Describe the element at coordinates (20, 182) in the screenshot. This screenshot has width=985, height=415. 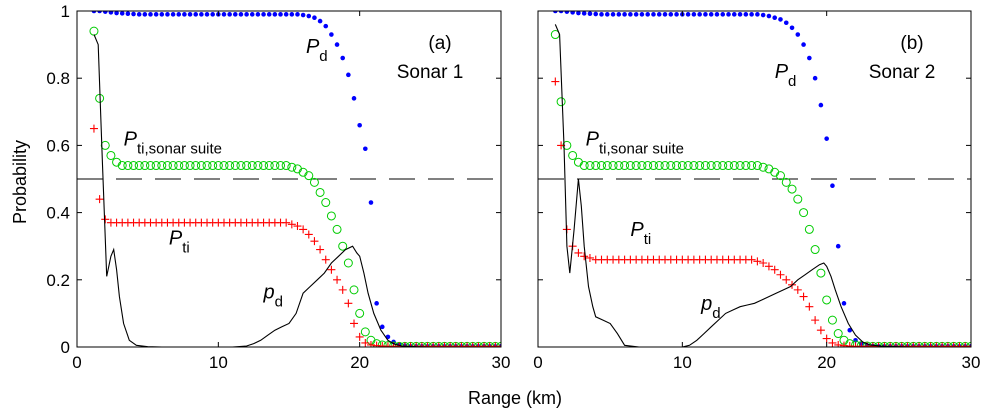
I see `y-axis-label: Probability` at that location.